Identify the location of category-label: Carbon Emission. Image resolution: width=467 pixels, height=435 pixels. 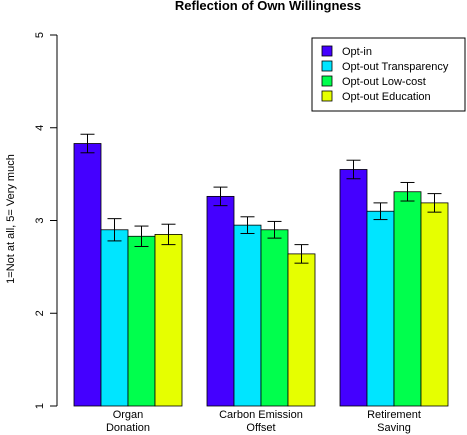
(261, 415).